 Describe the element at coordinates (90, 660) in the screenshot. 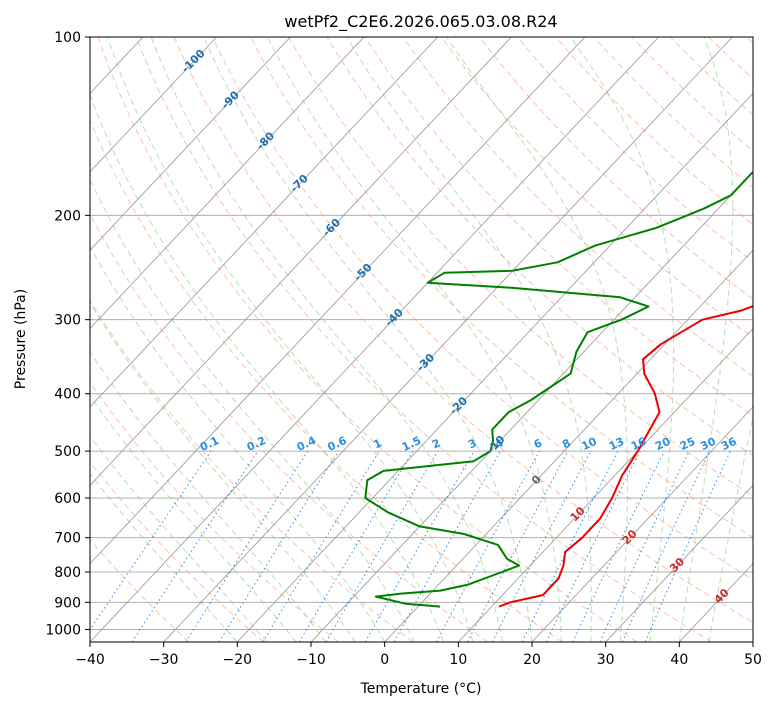

I see `x-tick-label: −40` at that location.